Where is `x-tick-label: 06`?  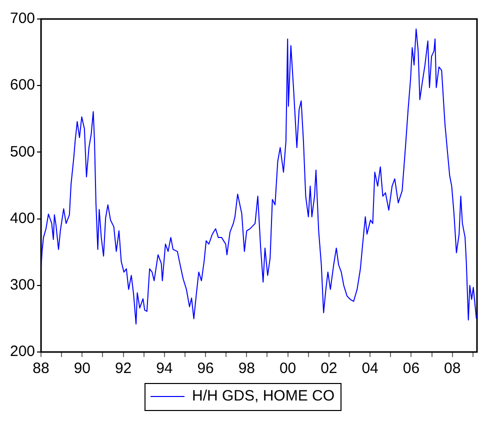 x-tick-label: 06 is located at coordinates (411, 369).